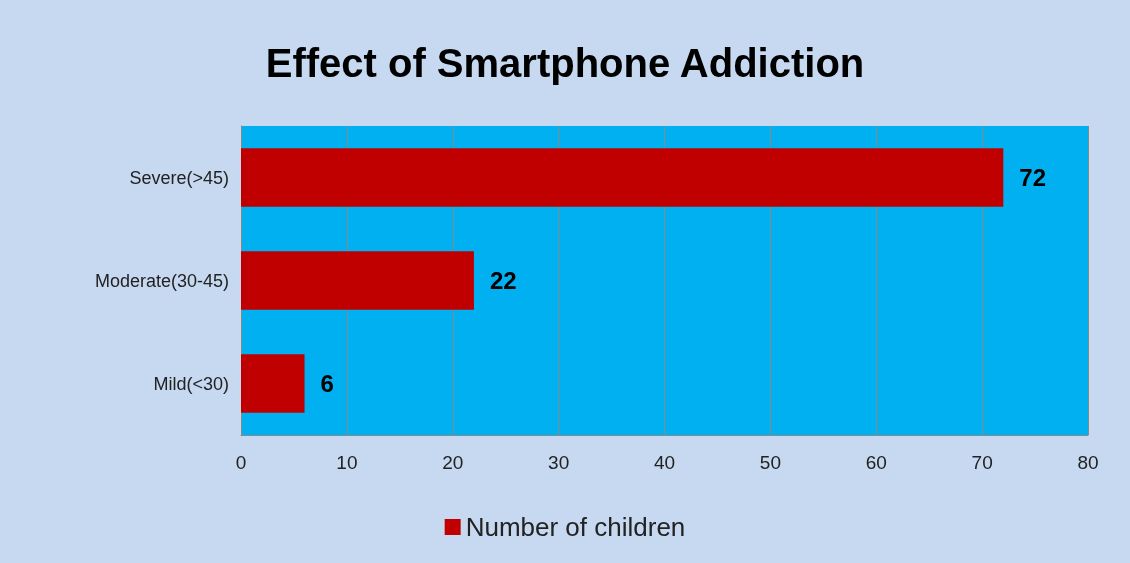 Image resolution: width=1130 pixels, height=563 pixels. I want to click on y-tick-label: Severe(>45), so click(179, 177).